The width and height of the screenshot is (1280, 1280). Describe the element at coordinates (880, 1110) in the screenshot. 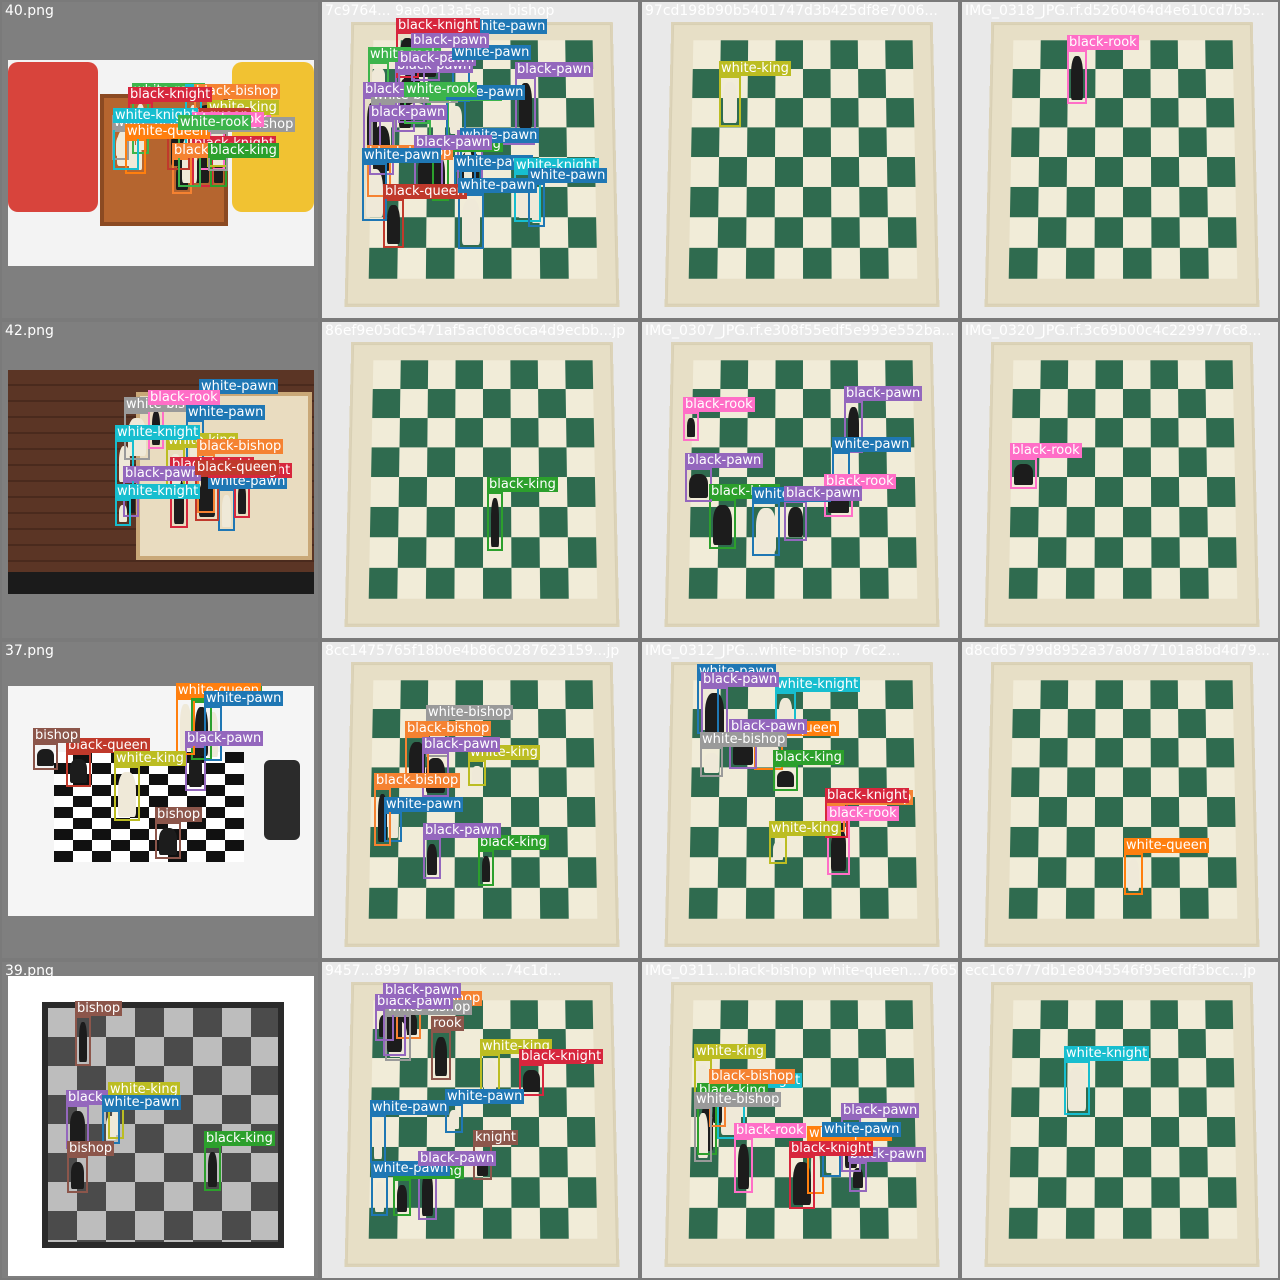

I see `detection-label: black-pawn` at that location.